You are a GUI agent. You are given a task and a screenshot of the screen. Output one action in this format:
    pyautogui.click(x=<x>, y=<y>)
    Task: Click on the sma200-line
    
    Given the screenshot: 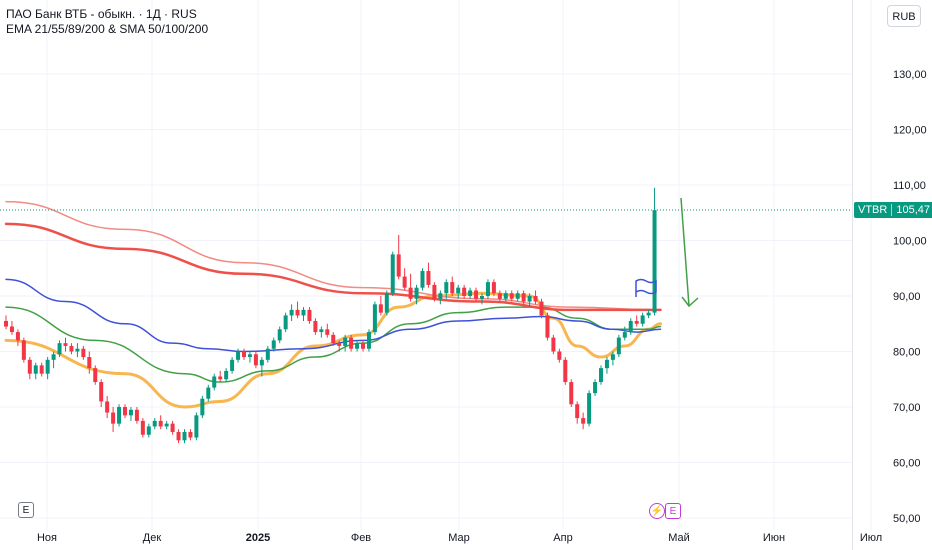 What is the action you would take?
    pyautogui.click(x=333, y=267)
    